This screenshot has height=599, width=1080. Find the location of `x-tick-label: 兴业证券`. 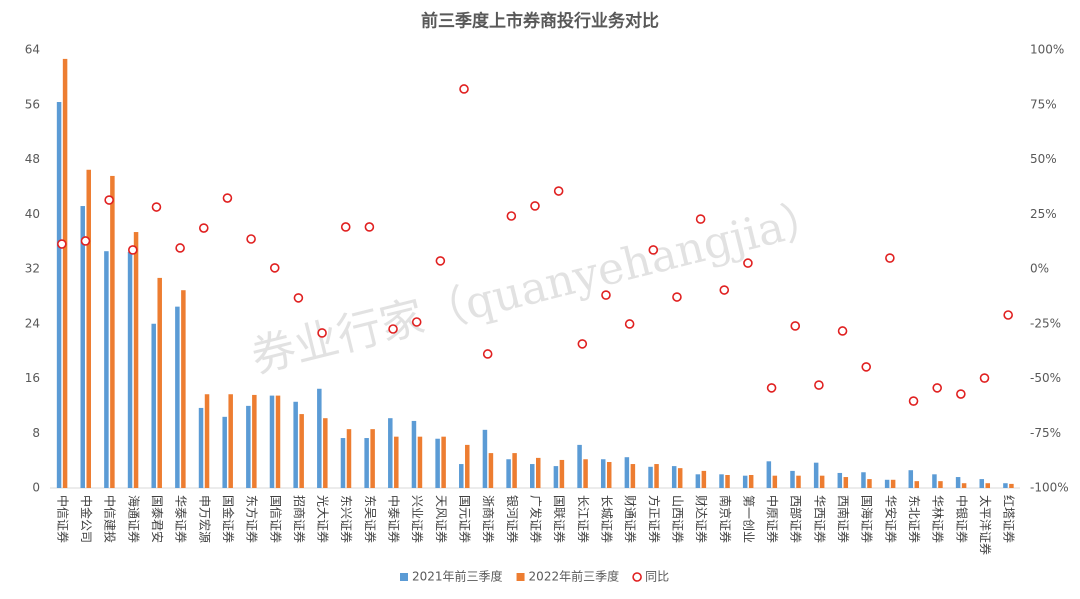

x-tick-label: 兴业证券 is located at coordinates (417, 519).